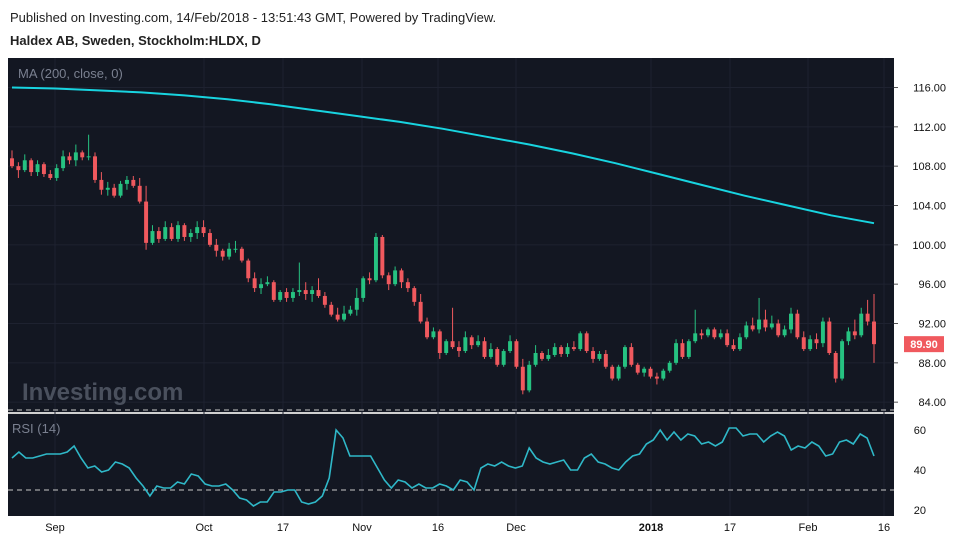  I want to click on y-tick-label: 88.00, so click(932, 364).